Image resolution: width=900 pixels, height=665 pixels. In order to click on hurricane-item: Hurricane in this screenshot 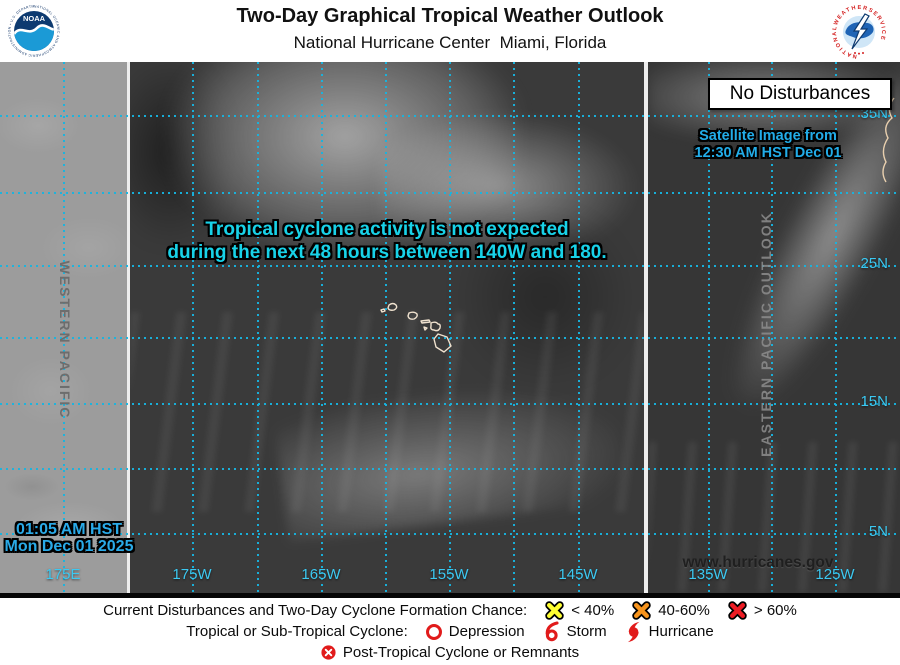, I will do `click(669, 632)`.